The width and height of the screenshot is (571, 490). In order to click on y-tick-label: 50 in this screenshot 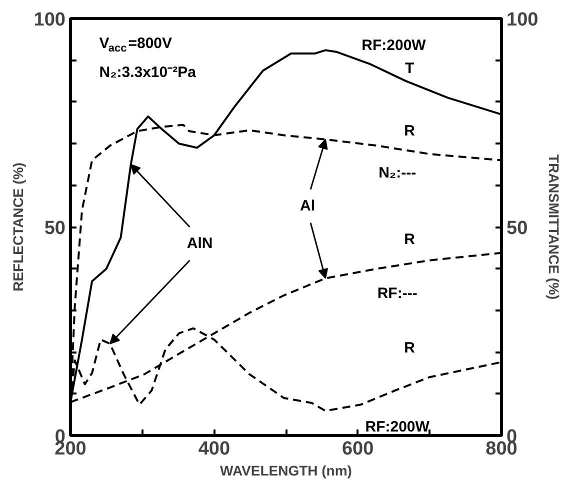, I will do `click(55, 228)`.